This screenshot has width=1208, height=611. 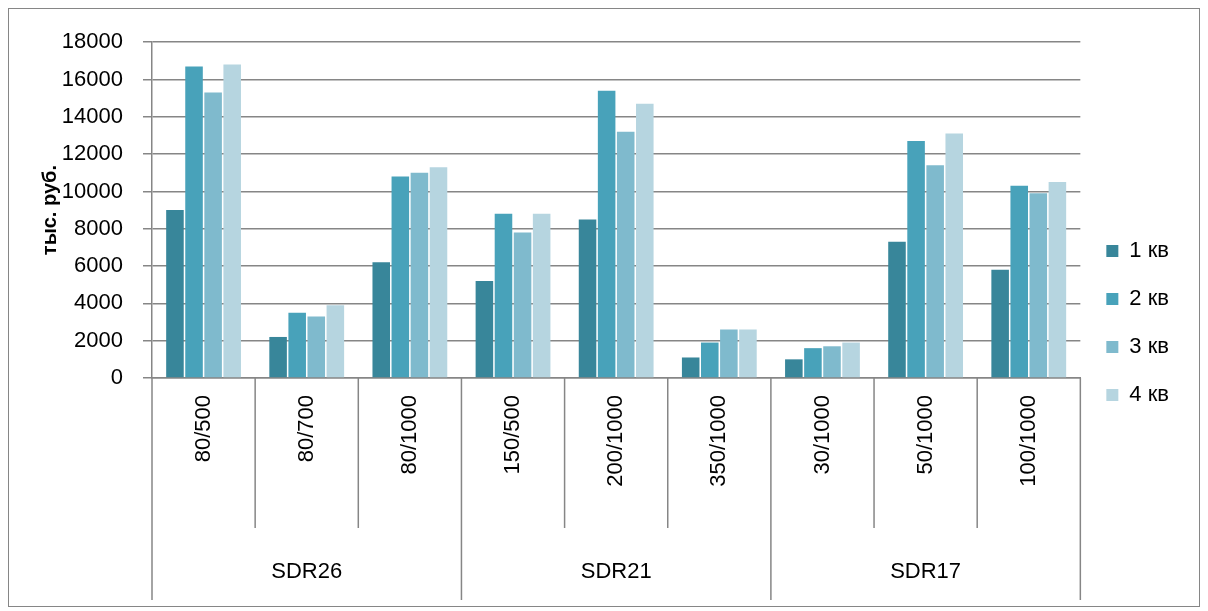 I want to click on x-tick-label: 30/1000, so click(x=821, y=435).